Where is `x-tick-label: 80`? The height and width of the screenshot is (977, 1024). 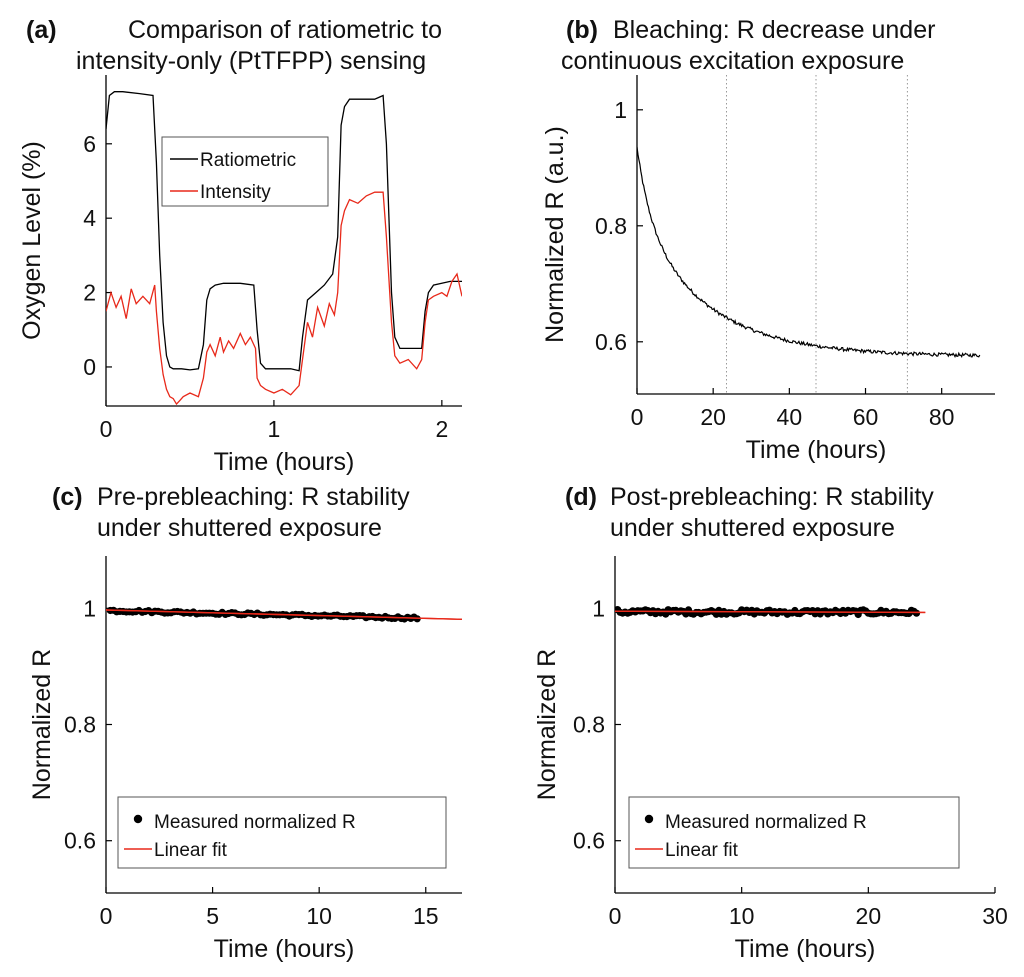
x-tick-label: 80 is located at coordinates (942, 417).